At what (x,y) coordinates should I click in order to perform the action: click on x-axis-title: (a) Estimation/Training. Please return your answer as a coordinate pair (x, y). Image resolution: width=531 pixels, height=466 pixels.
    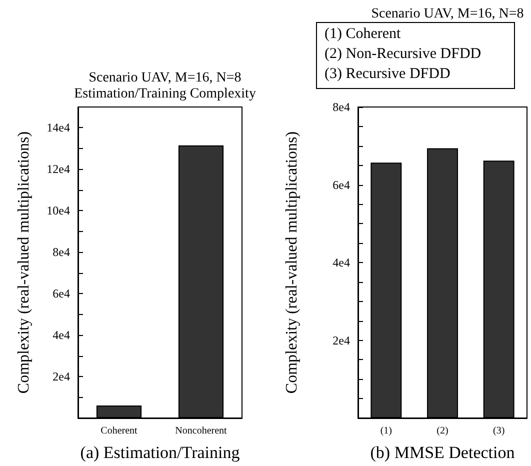
    Looking at the image, I should click on (160, 452).